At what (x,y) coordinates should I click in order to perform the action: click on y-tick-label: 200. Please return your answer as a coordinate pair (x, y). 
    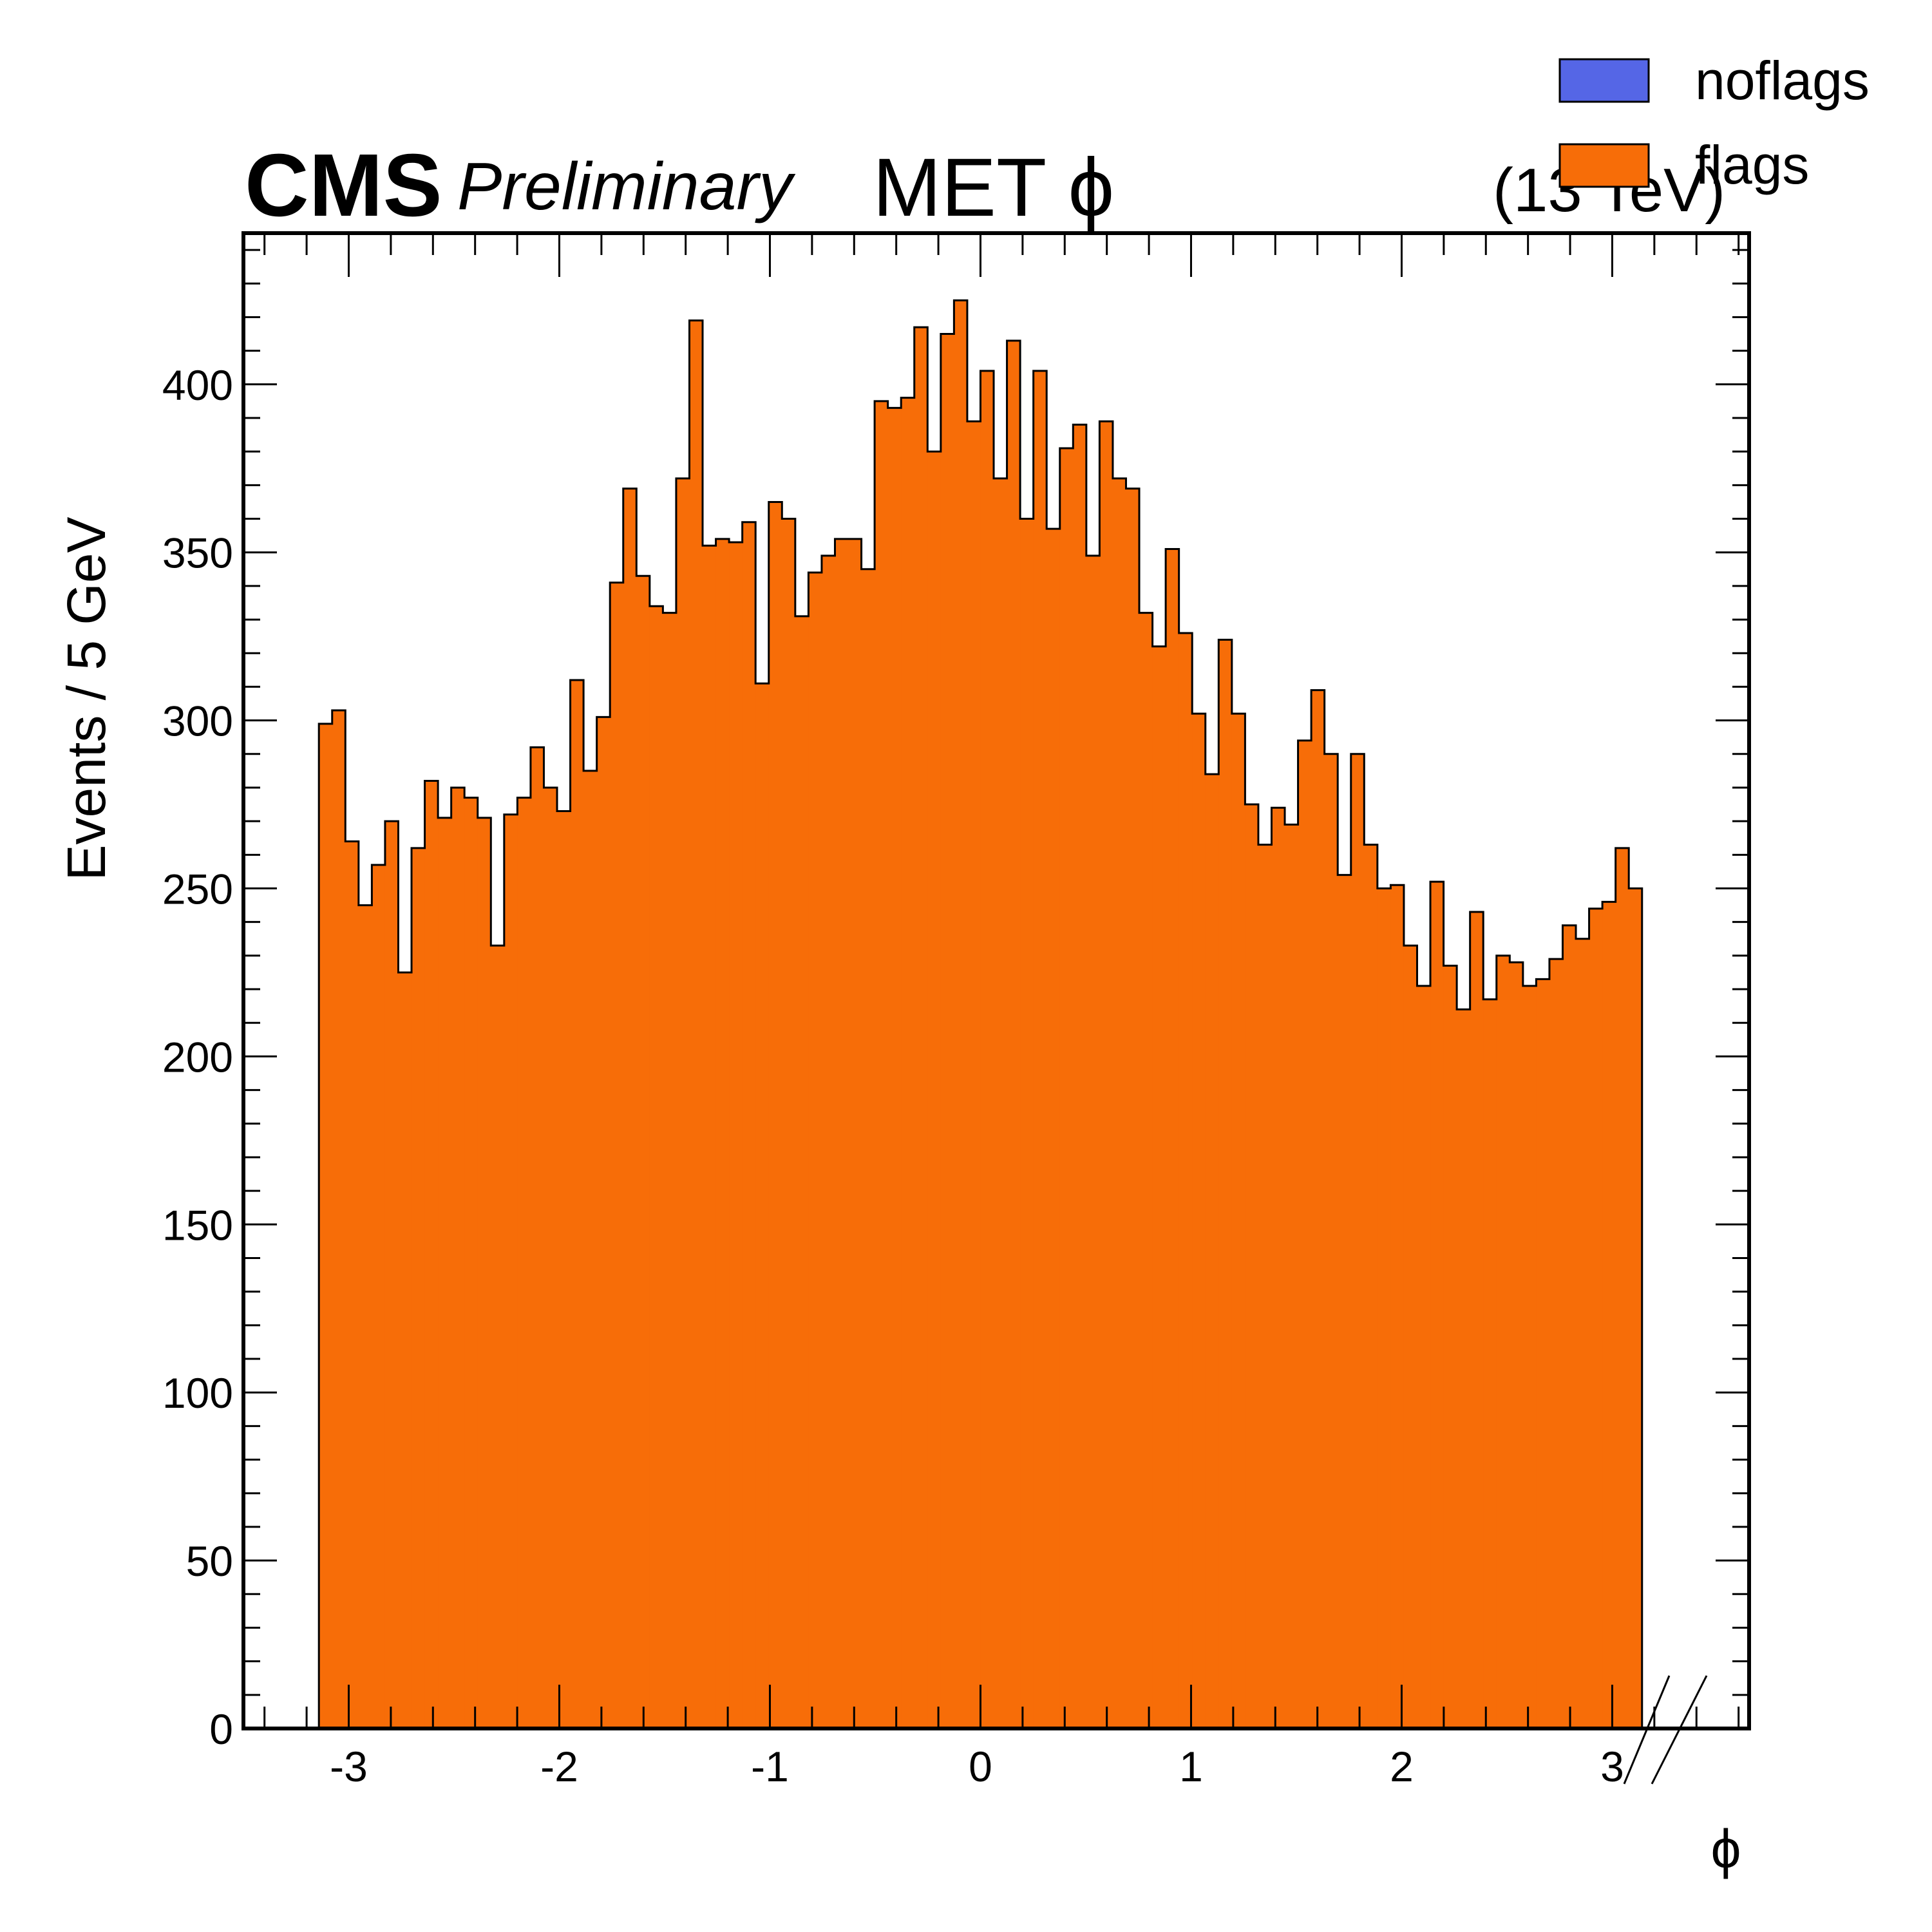
    Looking at the image, I should click on (198, 1057).